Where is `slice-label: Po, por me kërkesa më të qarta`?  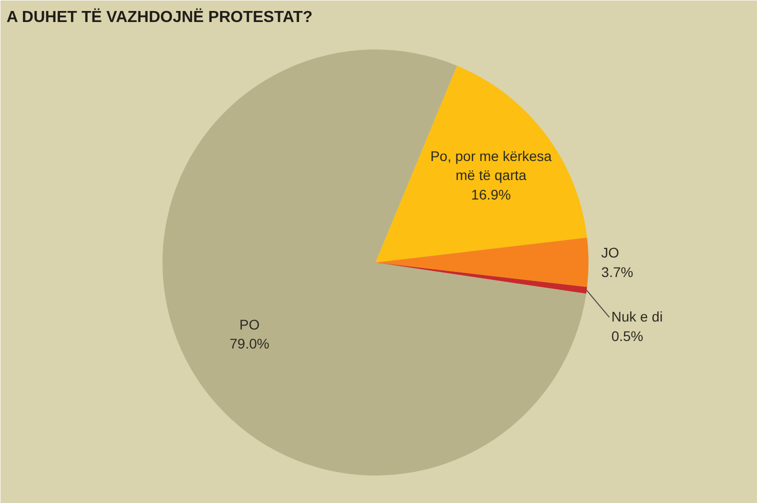 slice-label: Po, por me kërkesa më të qarta is located at coordinates (491, 166).